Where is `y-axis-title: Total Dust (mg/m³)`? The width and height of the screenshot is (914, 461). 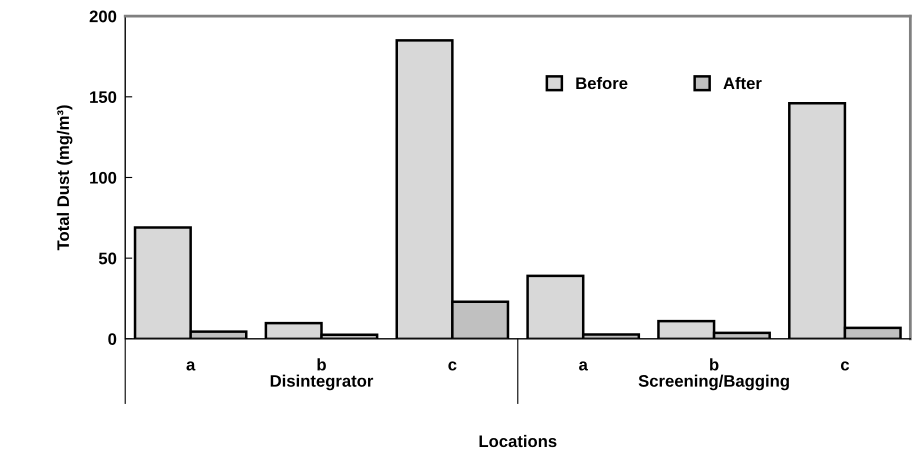 y-axis-title: Total Dust (mg/m³) is located at coordinates (64, 177).